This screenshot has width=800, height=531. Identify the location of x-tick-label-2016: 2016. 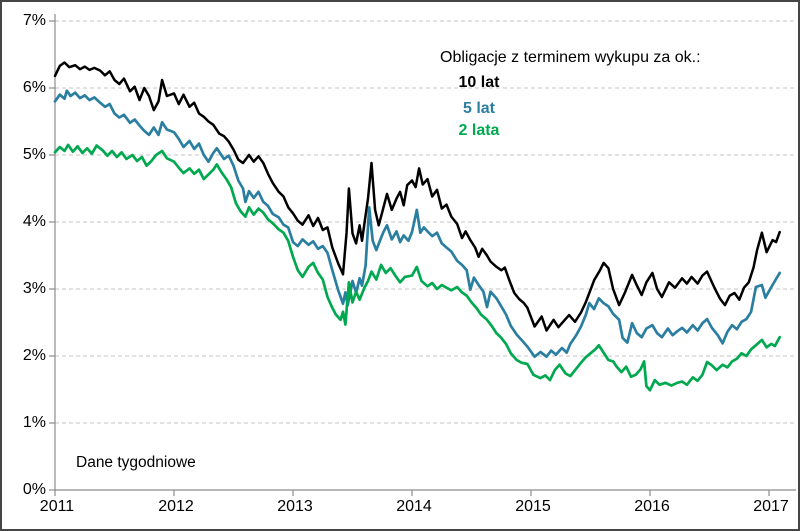
(652, 506).